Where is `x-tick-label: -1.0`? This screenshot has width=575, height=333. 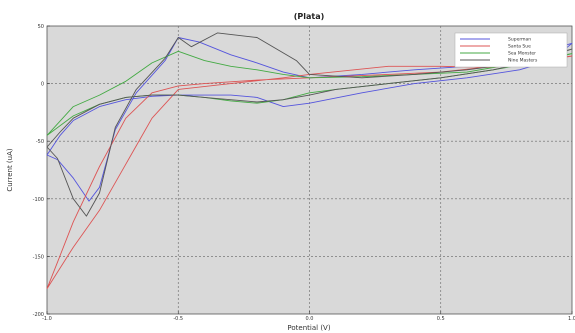
x-tick-label: -1.0 is located at coordinates (47, 319).